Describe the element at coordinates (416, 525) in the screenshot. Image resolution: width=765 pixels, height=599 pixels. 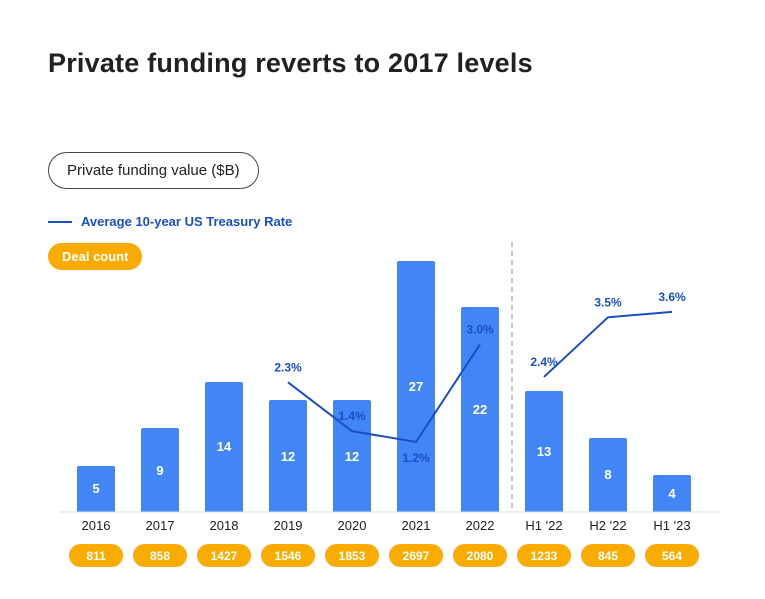
I see `category-label: 2021` at that location.